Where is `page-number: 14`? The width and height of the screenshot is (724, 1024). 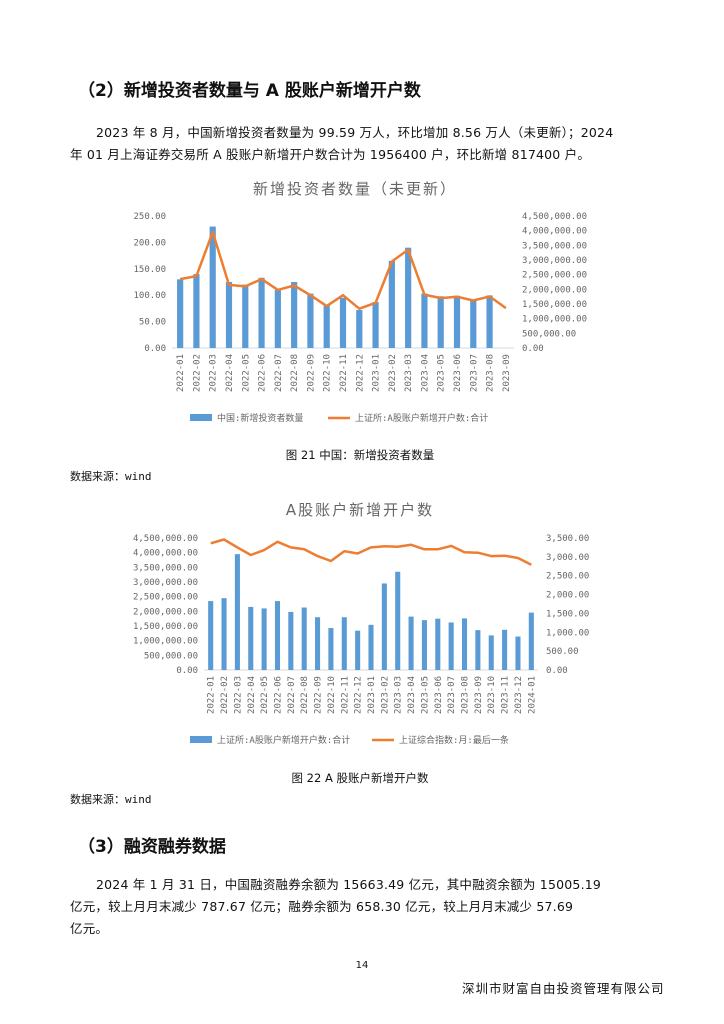 page-number: 14 is located at coordinates (362, 965).